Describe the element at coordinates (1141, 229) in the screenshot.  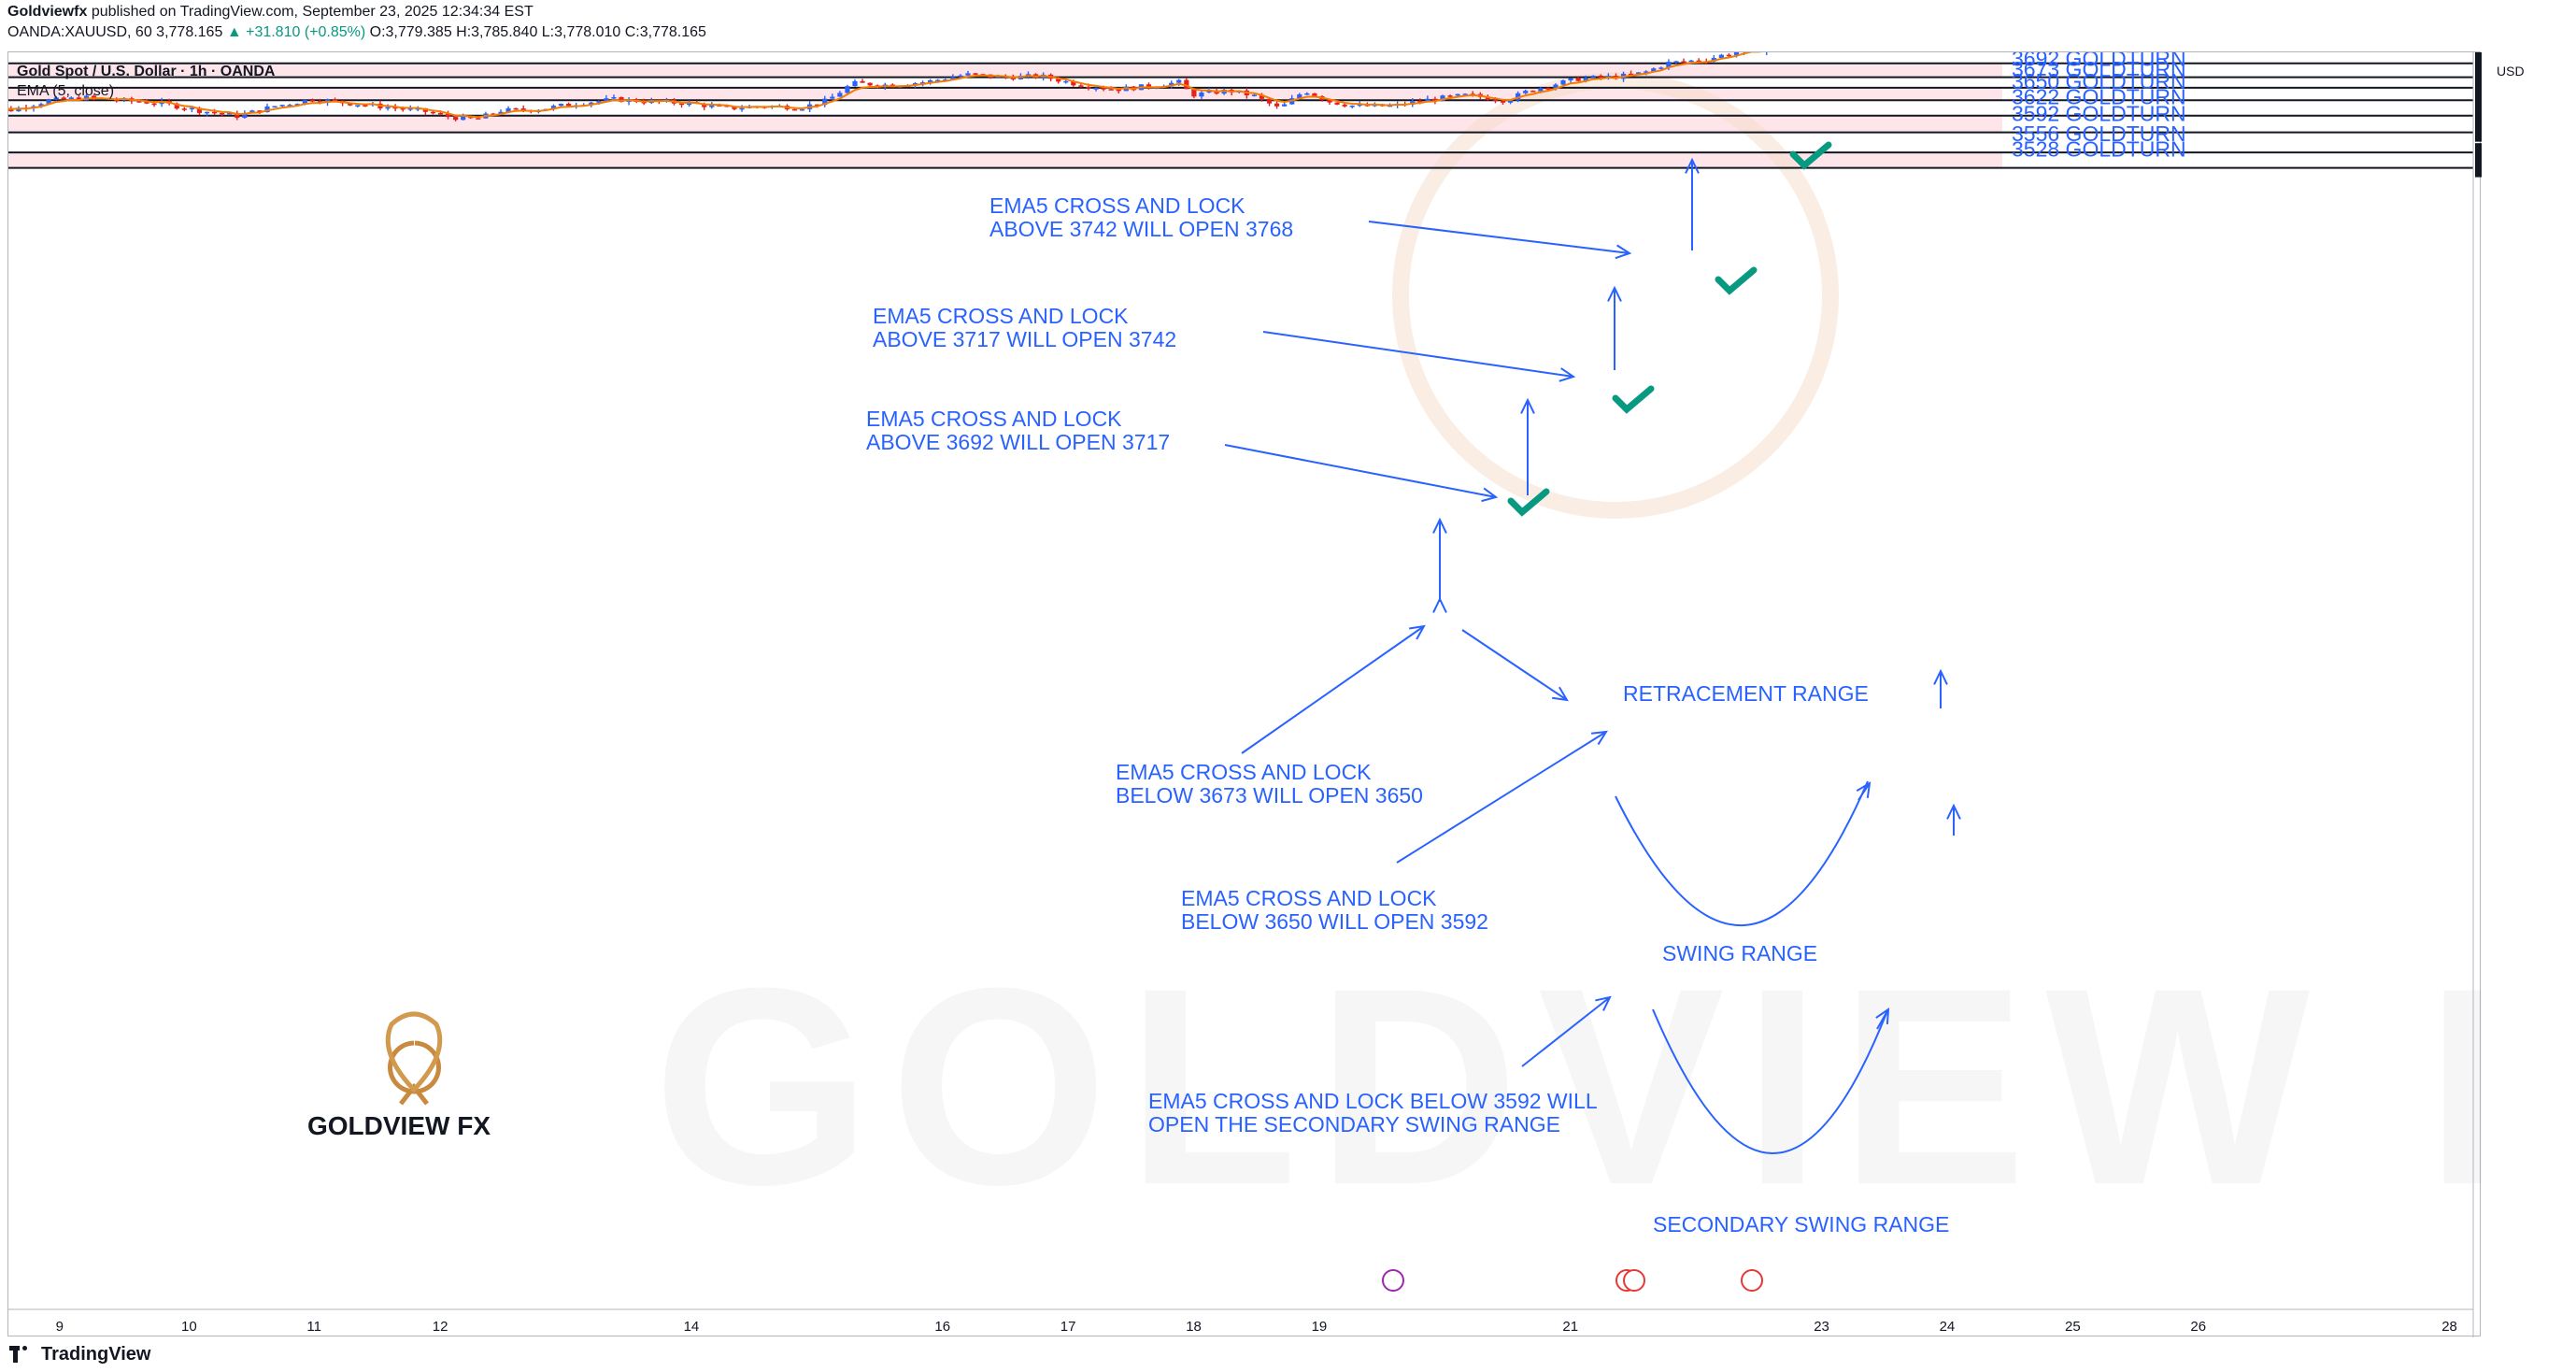
I see `annotation-0-line-1: ABOVE 3742 WILL OPEN 3768` at that location.